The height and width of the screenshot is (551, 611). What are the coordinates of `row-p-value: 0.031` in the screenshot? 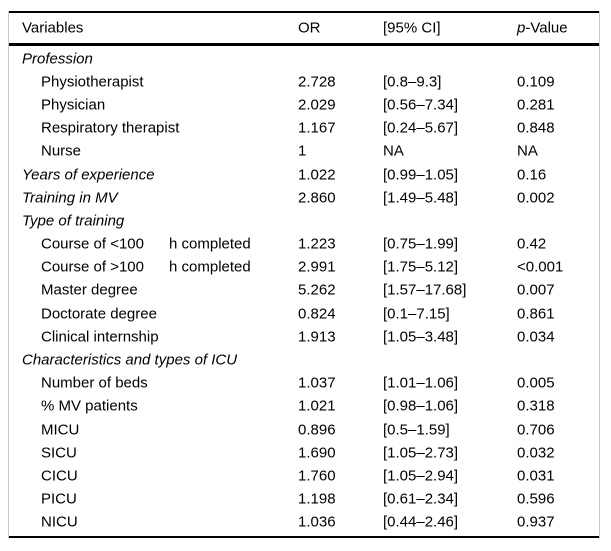 It's located at (536, 476).